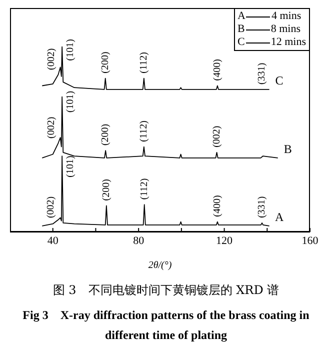 The image size is (332, 347). What do you see at coordinates (288, 42) in the screenshot?
I see `legend-label: 12 mins` at bounding box center [288, 42].